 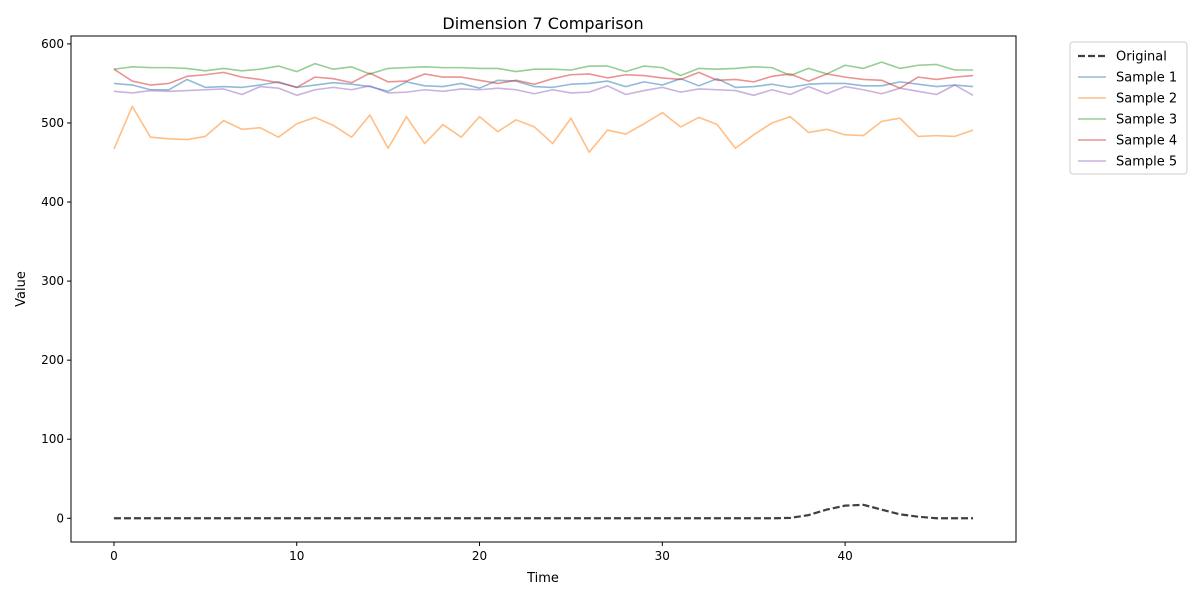 I want to click on y-tick-label: 0, so click(x=60, y=518).